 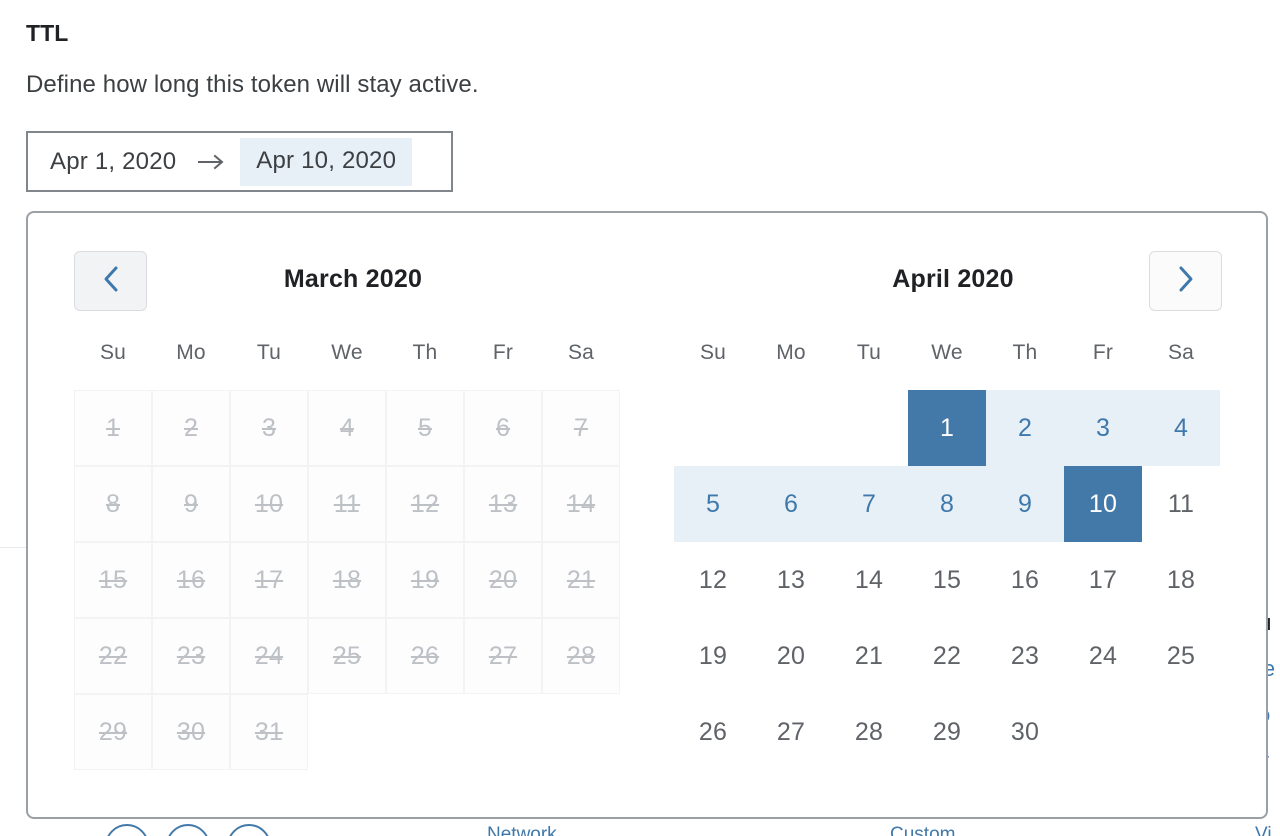 I want to click on day-cell-31: 31, so click(x=269, y=732).